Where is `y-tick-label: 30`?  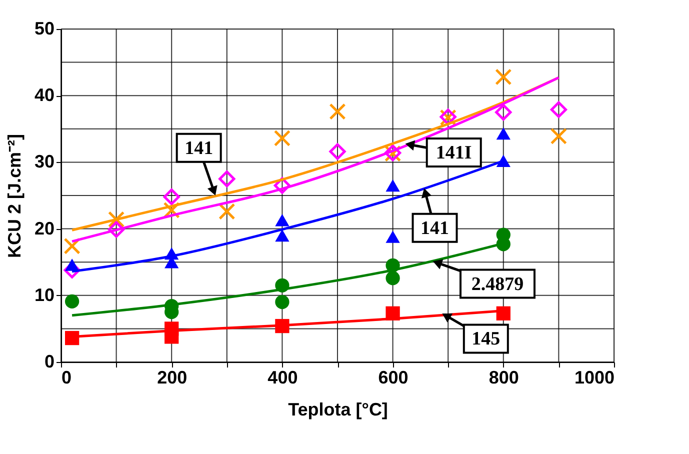 y-tick-label: 30 is located at coordinates (44, 162).